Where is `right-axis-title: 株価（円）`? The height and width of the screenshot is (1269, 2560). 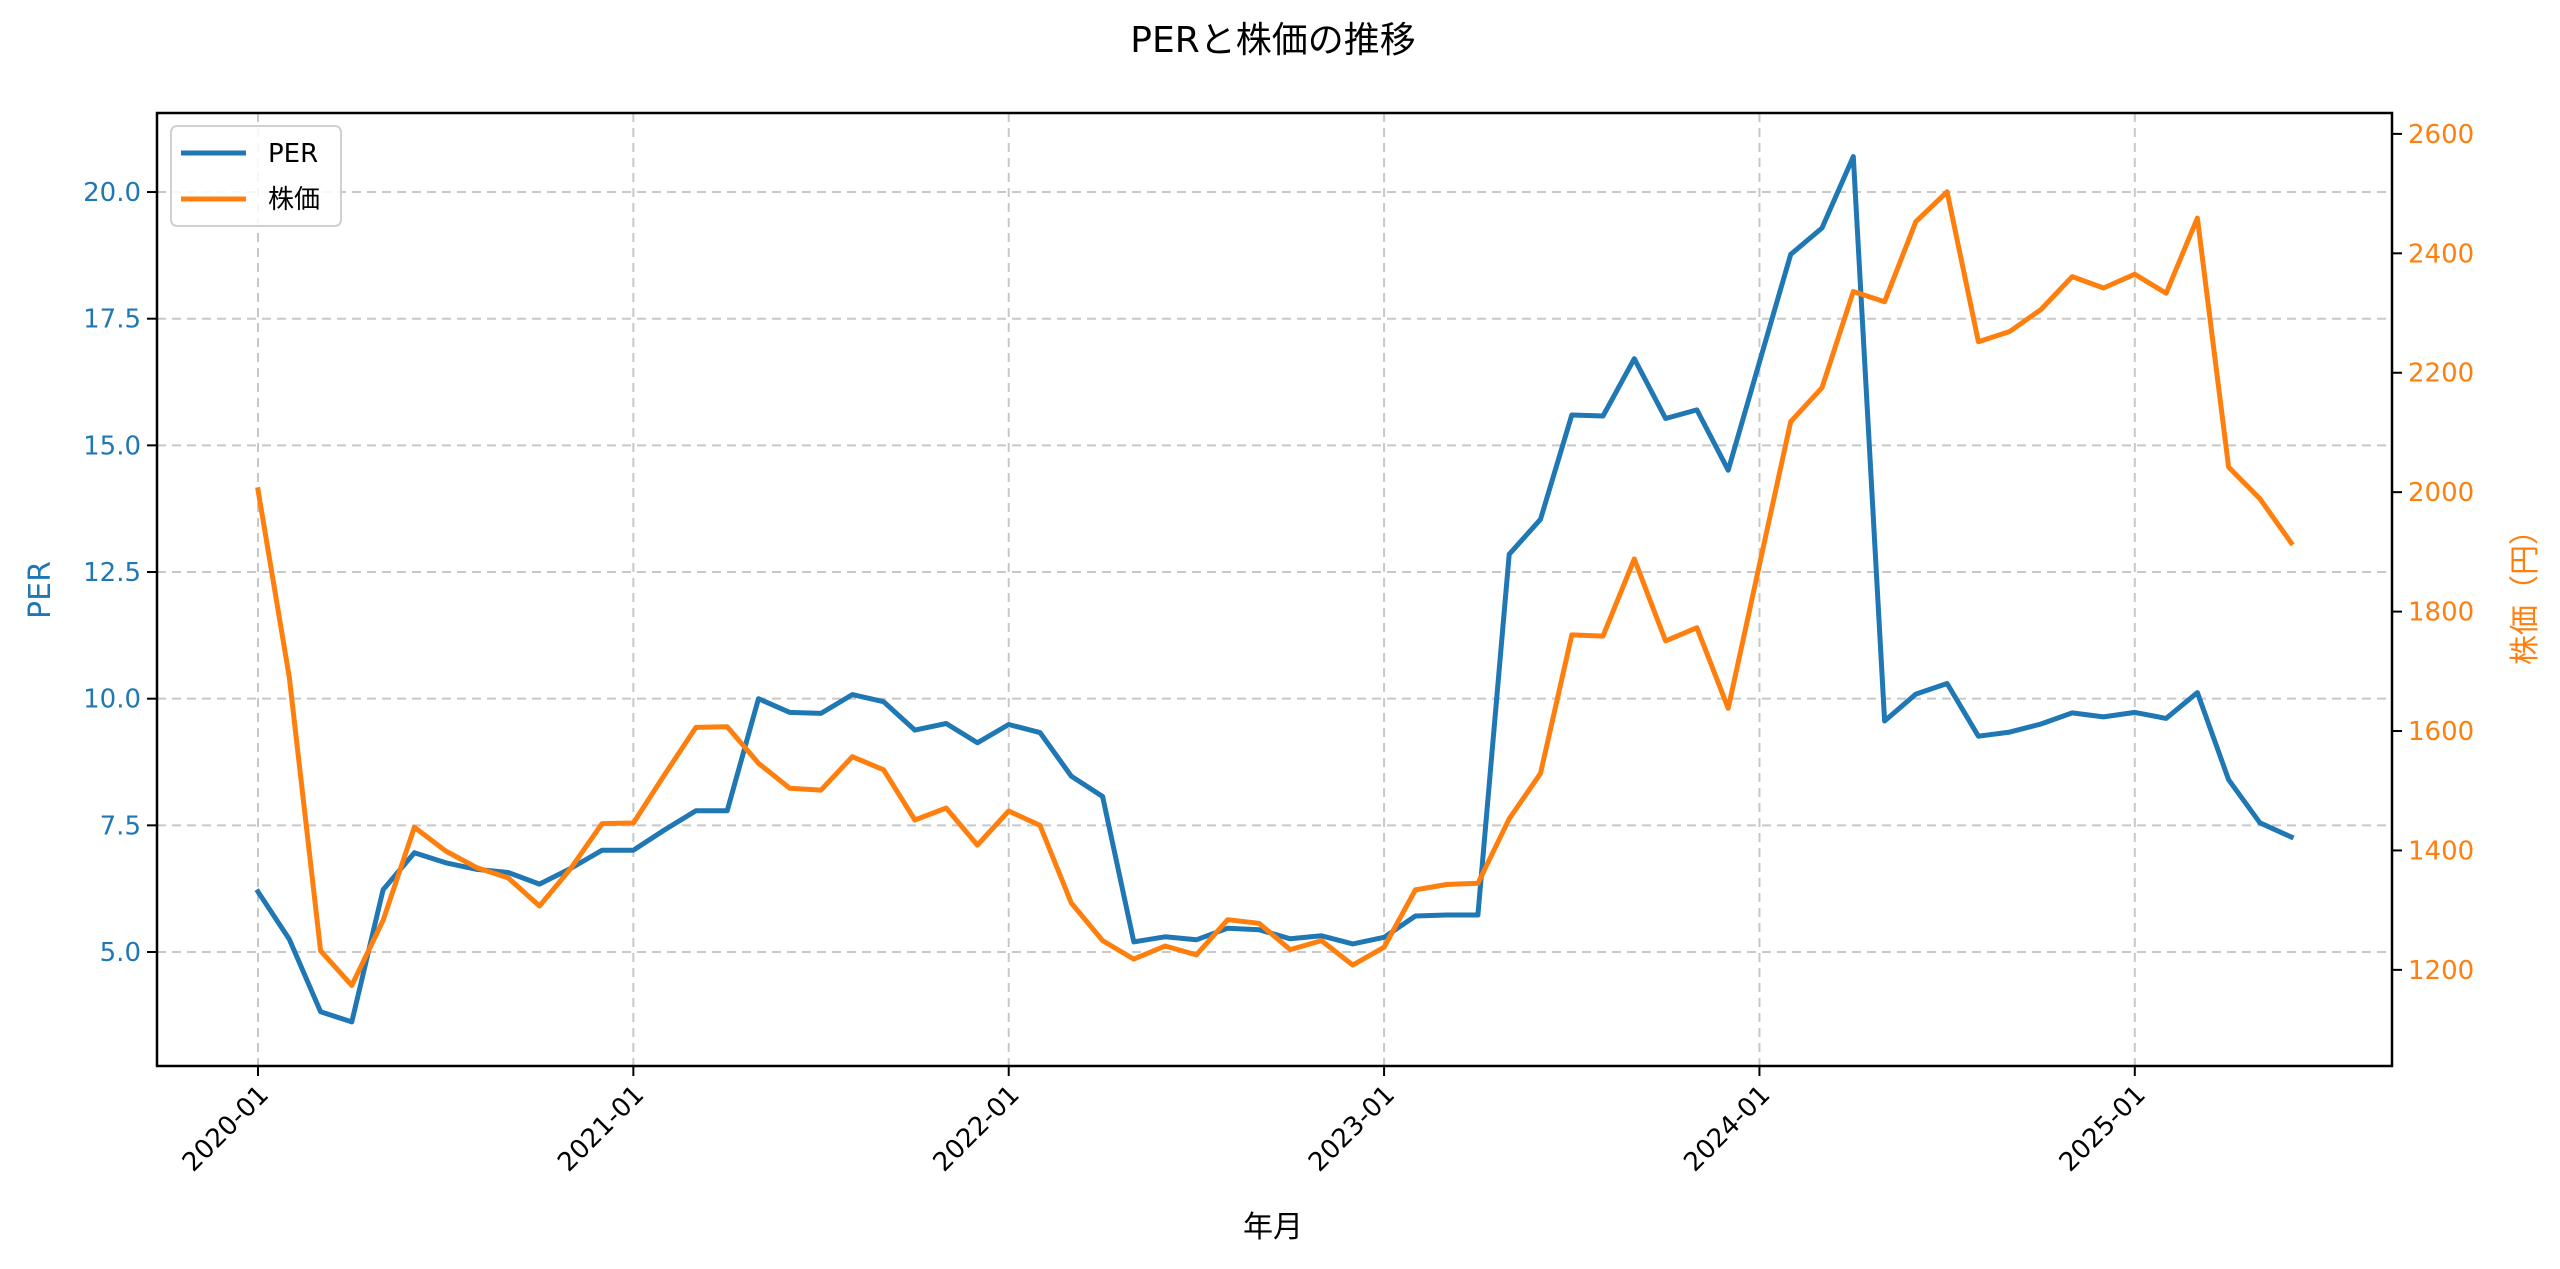 right-axis-title: 株価（円） is located at coordinates (2525, 590).